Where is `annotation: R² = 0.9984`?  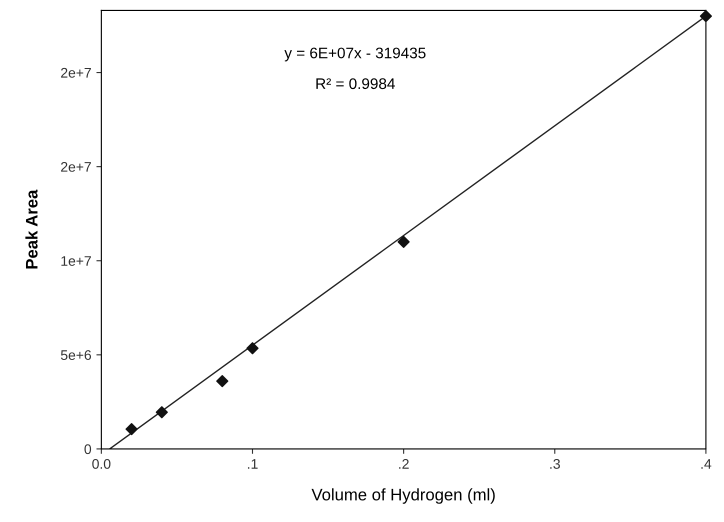
annotation: R² = 0.9984 is located at coordinates (355, 84).